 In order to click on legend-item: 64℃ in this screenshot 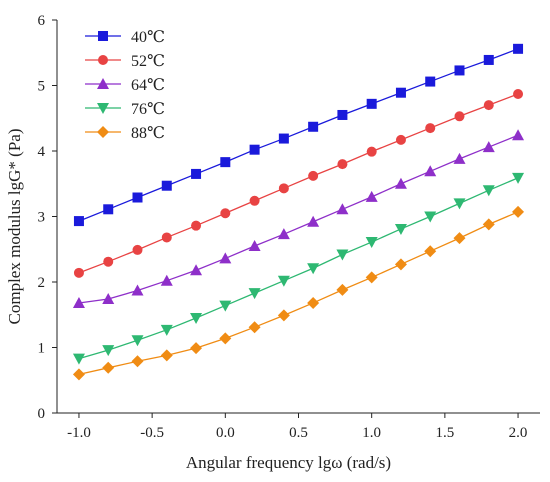, I will do `click(125, 85)`.